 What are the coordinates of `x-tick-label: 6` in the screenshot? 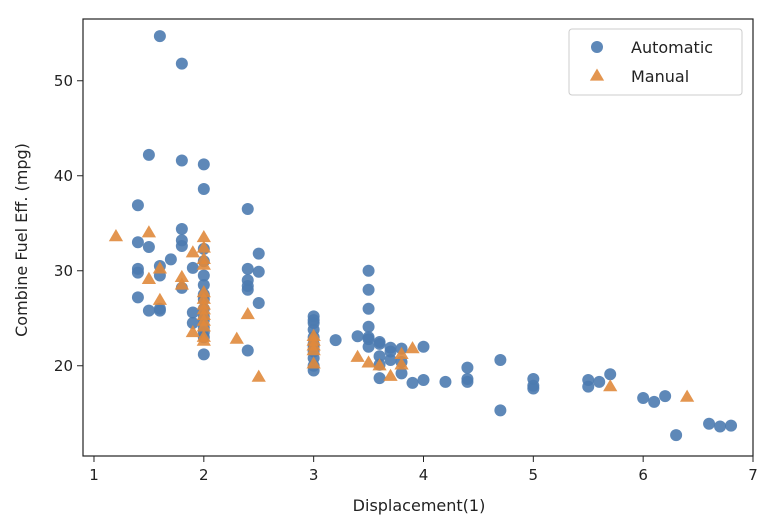 It's located at (643, 475).